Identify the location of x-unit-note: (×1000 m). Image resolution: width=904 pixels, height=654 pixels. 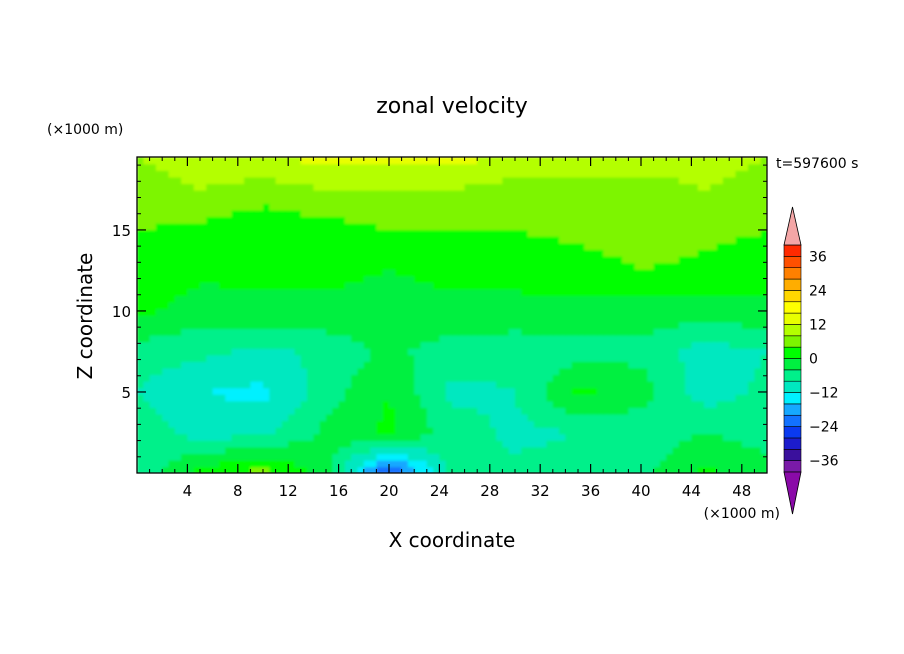
(742, 514).